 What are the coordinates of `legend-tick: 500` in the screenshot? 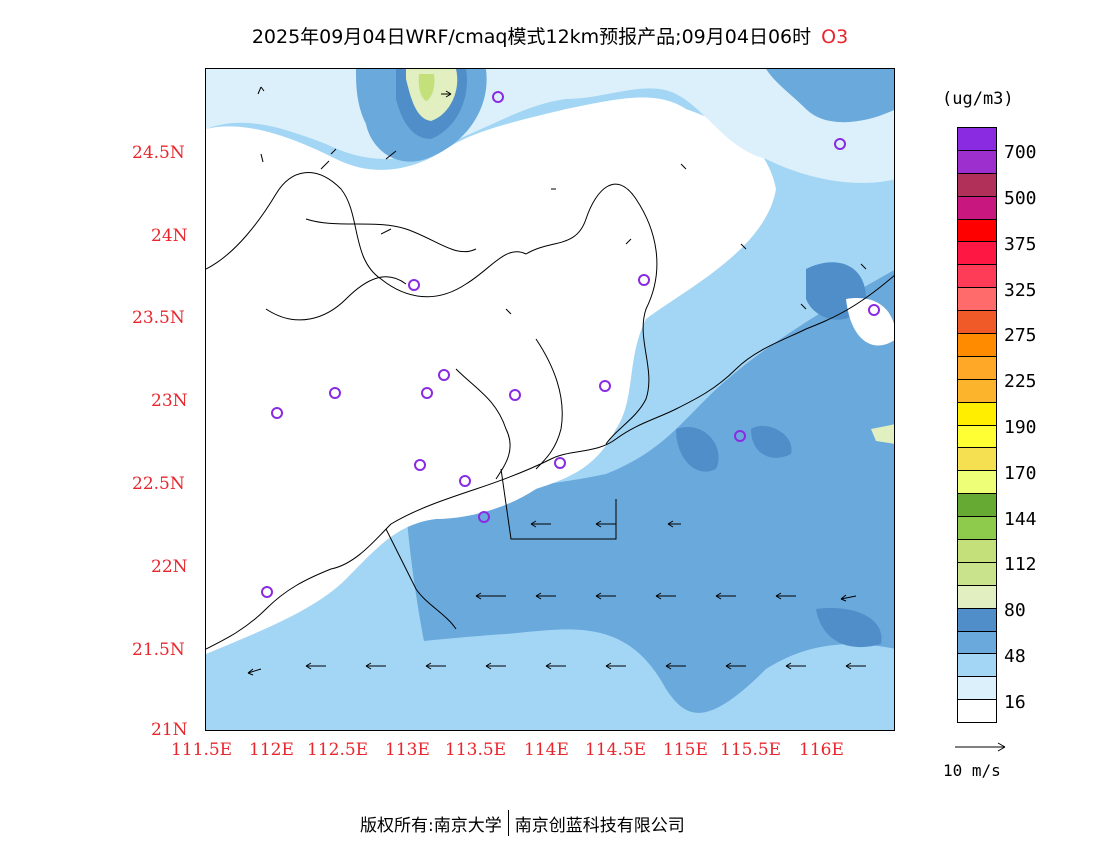 It's located at (1020, 198).